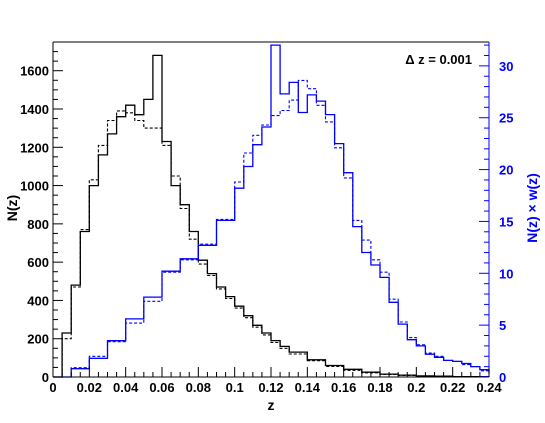 The image size is (545, 423). What do you see at coordinates (45, 377) in the screenshot?
I see `y-left-tick-label: 0` at bounding box center [45, 377].